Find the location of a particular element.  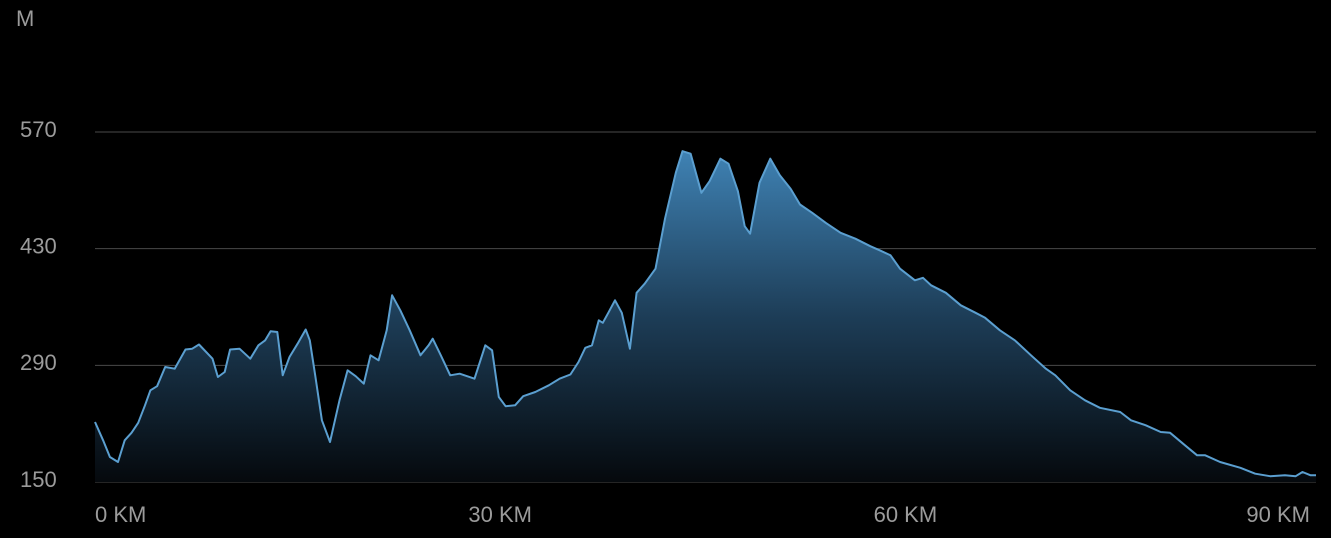

y-tick-label: 430 is located at coordinates (38, 245).